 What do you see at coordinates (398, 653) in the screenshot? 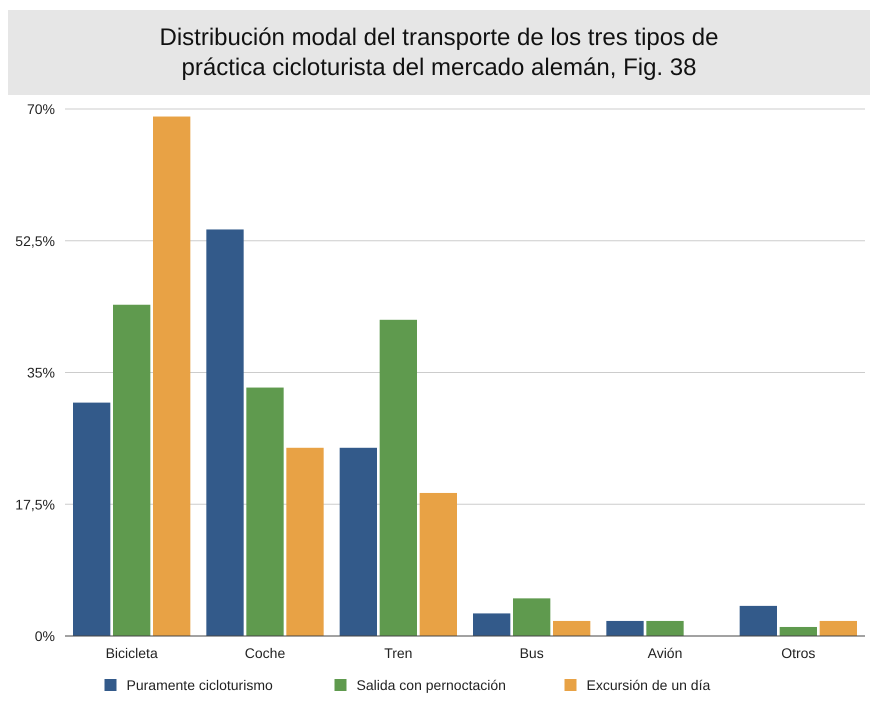
I see `x-tick-label: Tren` at bounding box center [398, 653].